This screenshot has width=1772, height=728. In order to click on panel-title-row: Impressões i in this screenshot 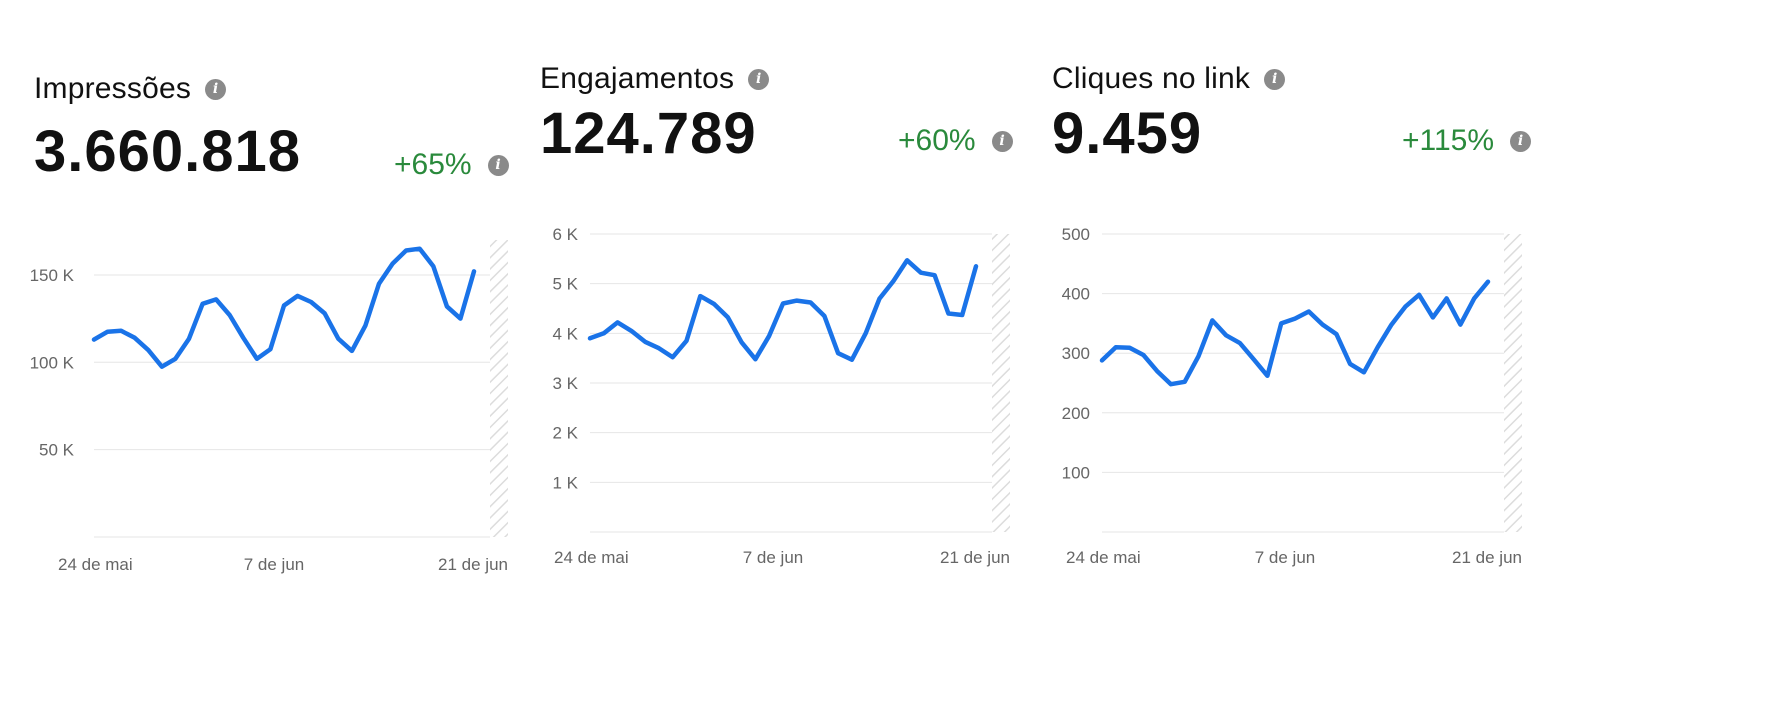, I will do `click(130, 89)`.